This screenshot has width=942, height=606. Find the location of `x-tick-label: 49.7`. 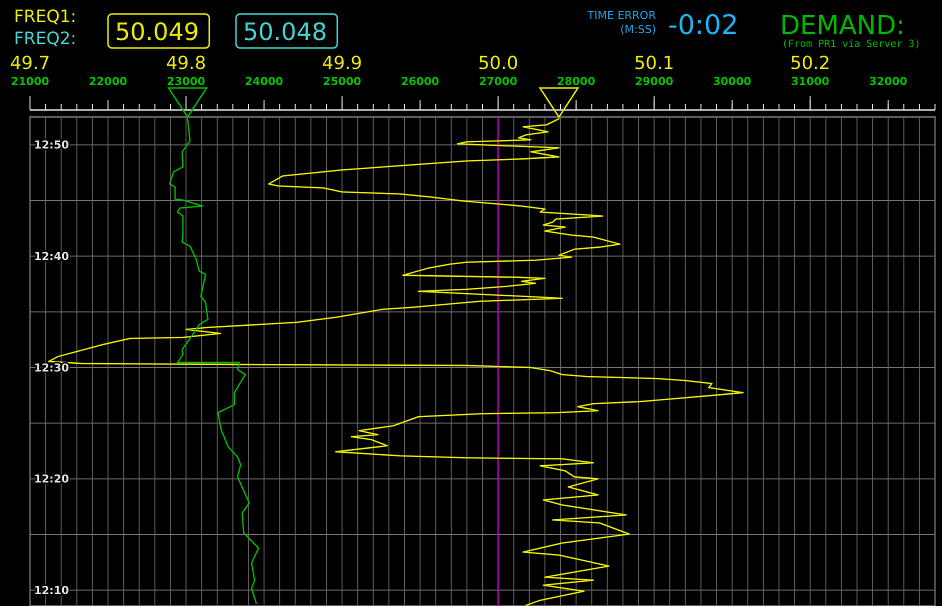

x-tick-label: 49.7 is located at coordinates (30, 63).